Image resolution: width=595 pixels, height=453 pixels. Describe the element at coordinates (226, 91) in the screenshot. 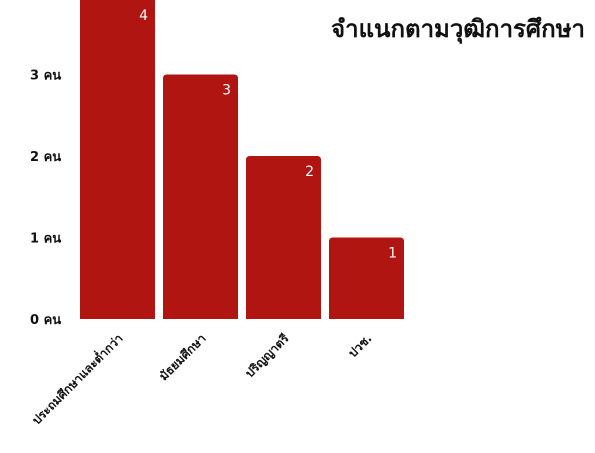

I see `data-label-2: 3` at that location.